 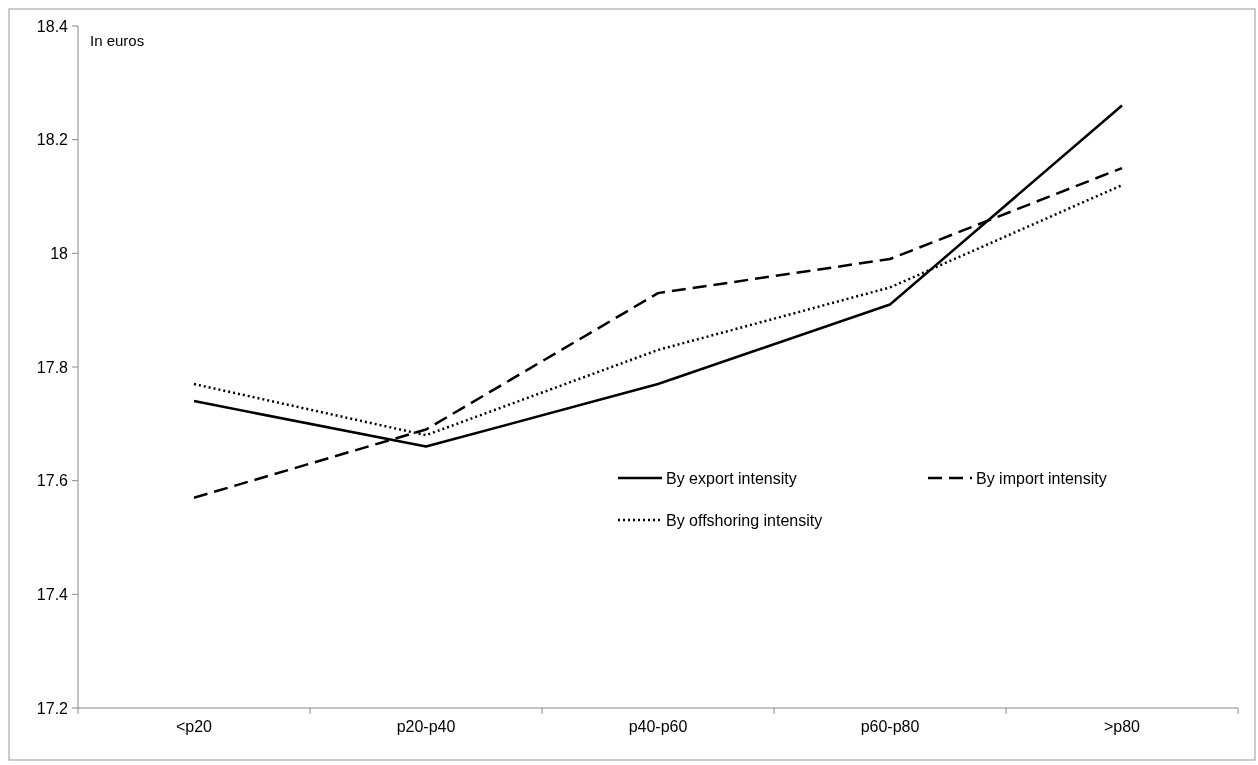 What do you see at coordinates (1041, 478) in the screenshot?
I see `legend-label: By import intensity` at bounding box center [1041, 478].